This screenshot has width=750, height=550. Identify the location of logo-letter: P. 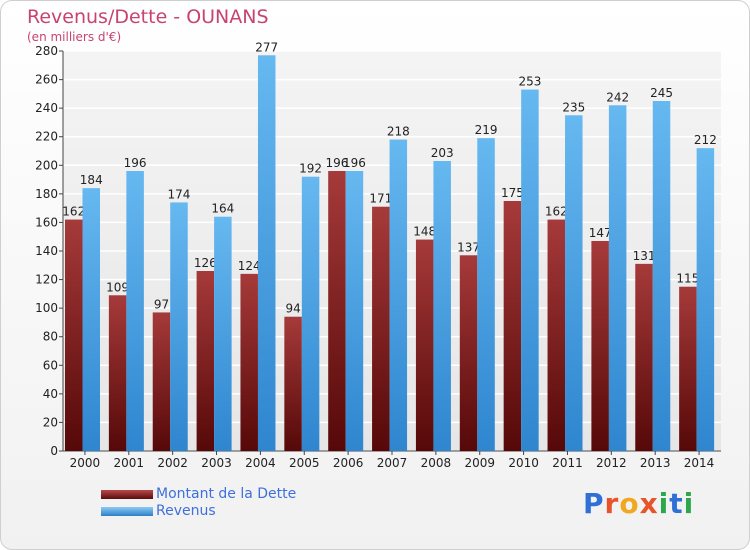
(594, 503).